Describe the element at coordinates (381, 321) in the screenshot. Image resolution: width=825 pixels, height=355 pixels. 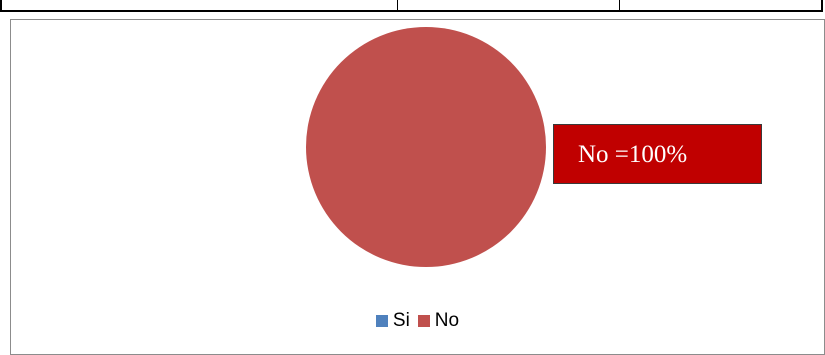
I see `legend-swatch-si` at that location.